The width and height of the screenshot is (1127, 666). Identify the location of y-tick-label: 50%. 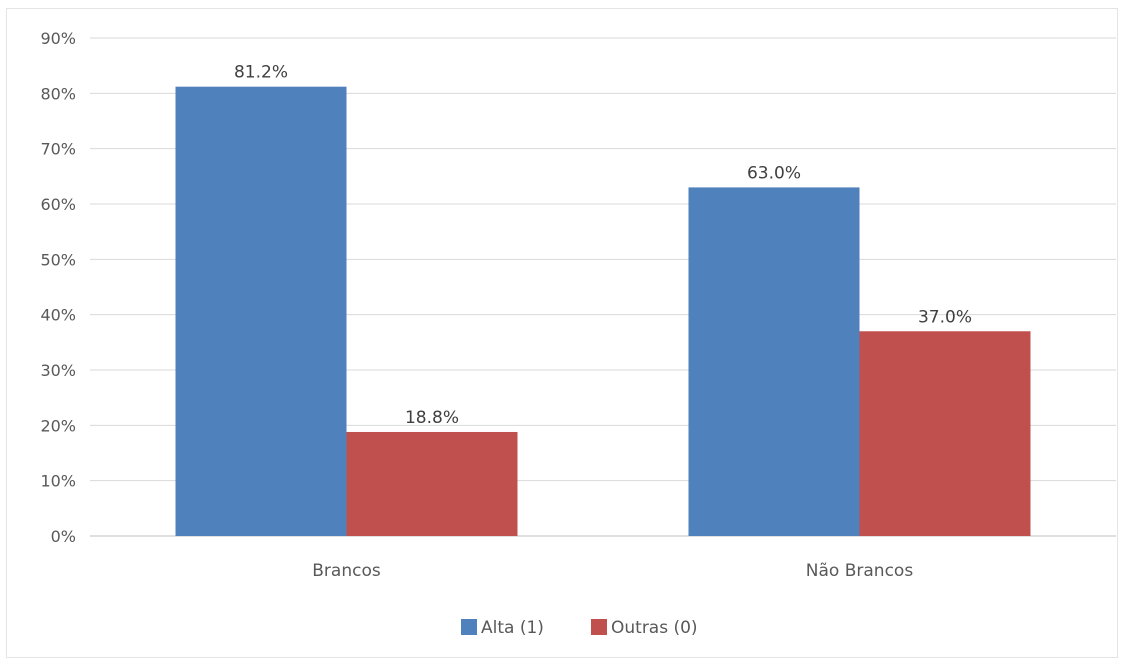
(58, 259).